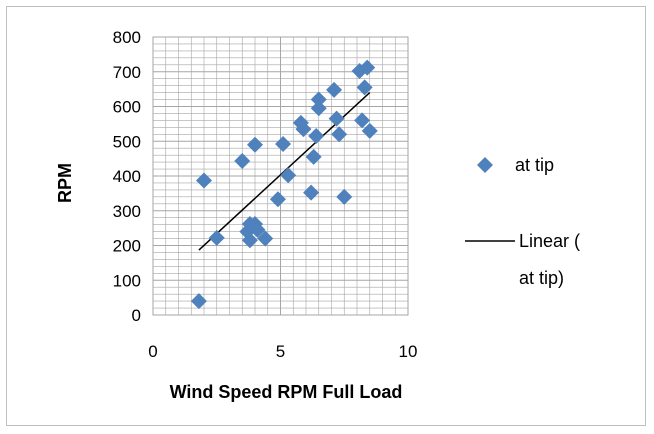 This screenshot has width=654, height=434. I want to click on legend-label-trendline: Linear ( at tip), so click(552, 259).